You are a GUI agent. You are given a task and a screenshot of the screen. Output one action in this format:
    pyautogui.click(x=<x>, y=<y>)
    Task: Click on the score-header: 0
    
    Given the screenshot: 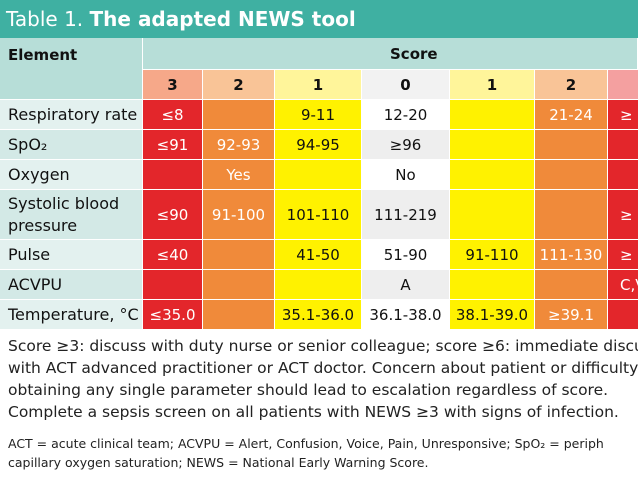 What is the action you would take?
    pyautogui.click(x=406, y=85)
    